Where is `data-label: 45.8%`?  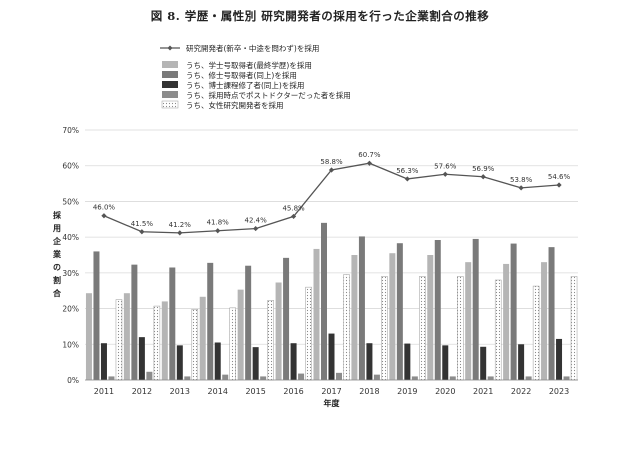
data-label: 45.8% is located at coordinates (293, 208).